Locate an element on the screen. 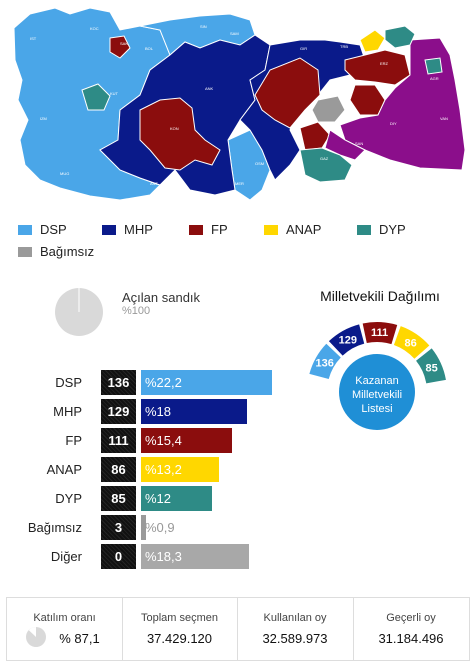  stat-total-voters: Toplam seçmen 37.429.120 is located at coordinates (180, 629).